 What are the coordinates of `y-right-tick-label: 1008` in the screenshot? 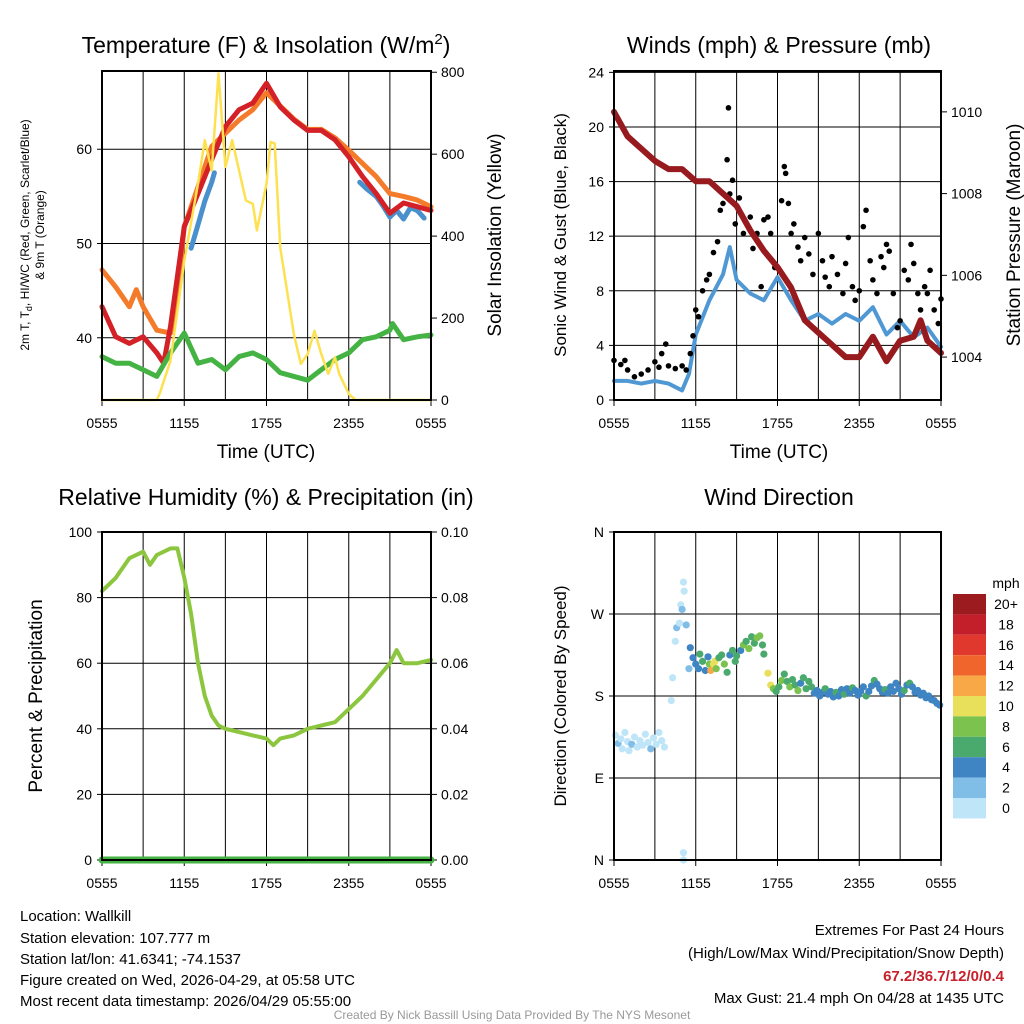 It's located at (966, 194).